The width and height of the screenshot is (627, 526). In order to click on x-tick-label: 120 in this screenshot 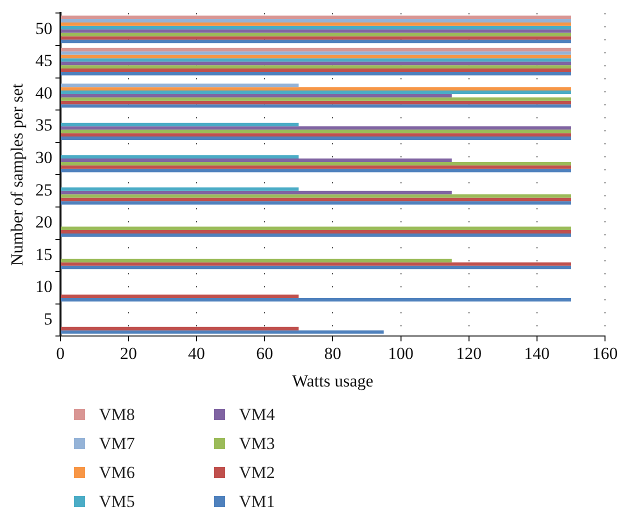, I will do `click(469, 353)`.